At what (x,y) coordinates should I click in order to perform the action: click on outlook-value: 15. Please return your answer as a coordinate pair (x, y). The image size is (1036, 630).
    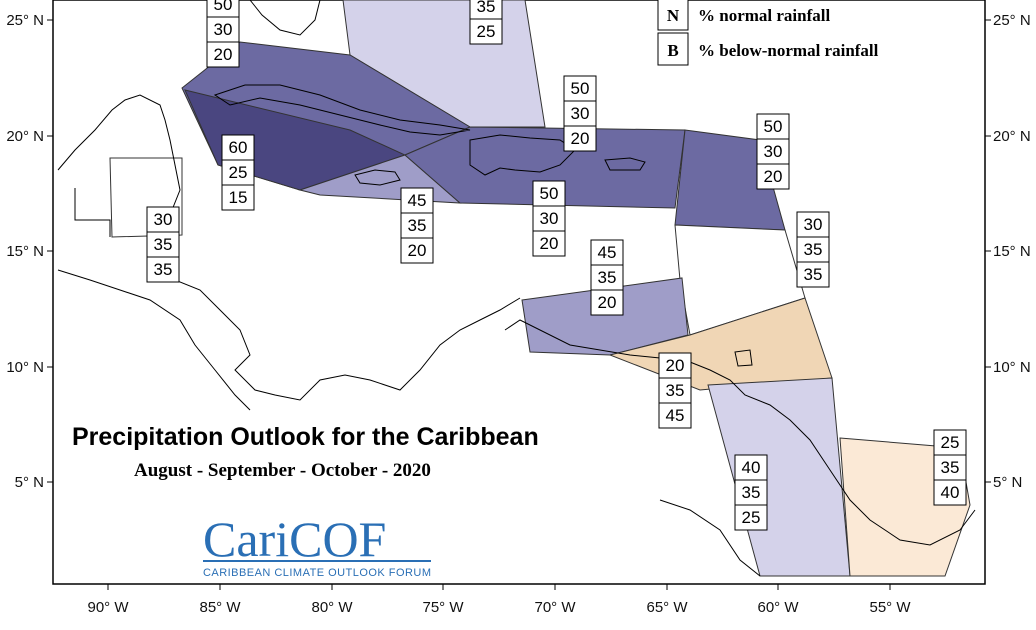
    Looking at the image, I should click on (238, 197).